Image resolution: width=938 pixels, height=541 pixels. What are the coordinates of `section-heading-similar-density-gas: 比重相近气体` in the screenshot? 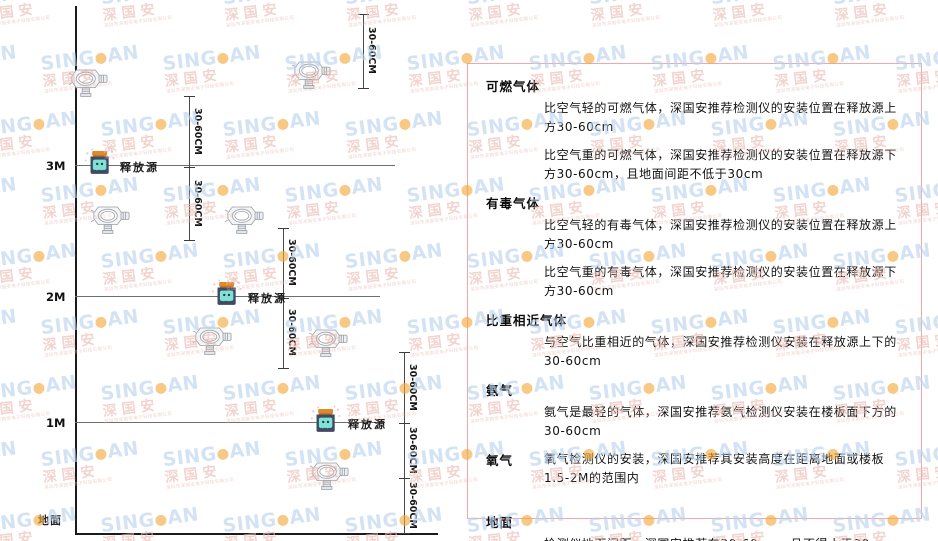 It's located at (527, 320).